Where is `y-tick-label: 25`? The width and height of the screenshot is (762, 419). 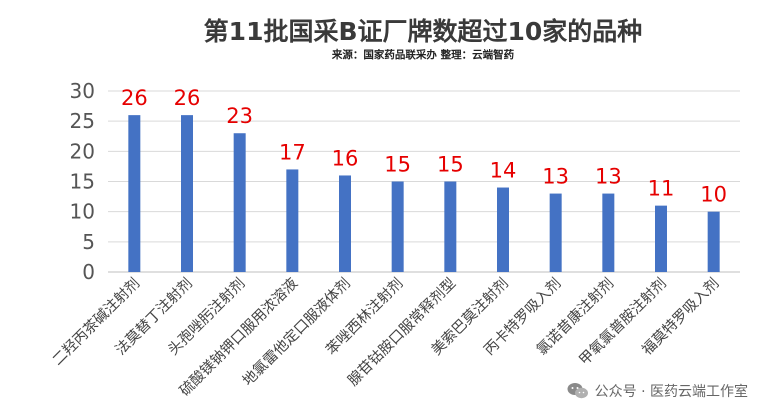 y-tick-label: 25 is located at coordinates (82, 121).